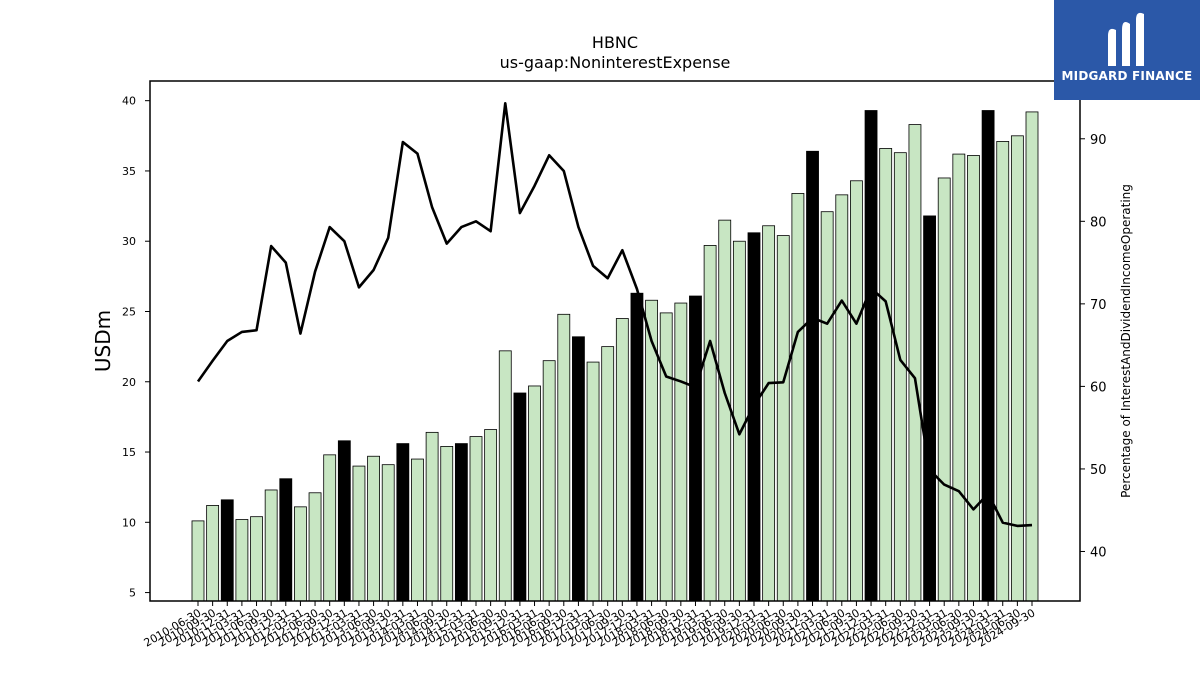 Image resolution: width=1200 pixels, height=675 pixels. What do you see at coordinates (1098, 470) in the screenshot?
I see `y2-tick-label: 50` at bounding box center [1098, 470].